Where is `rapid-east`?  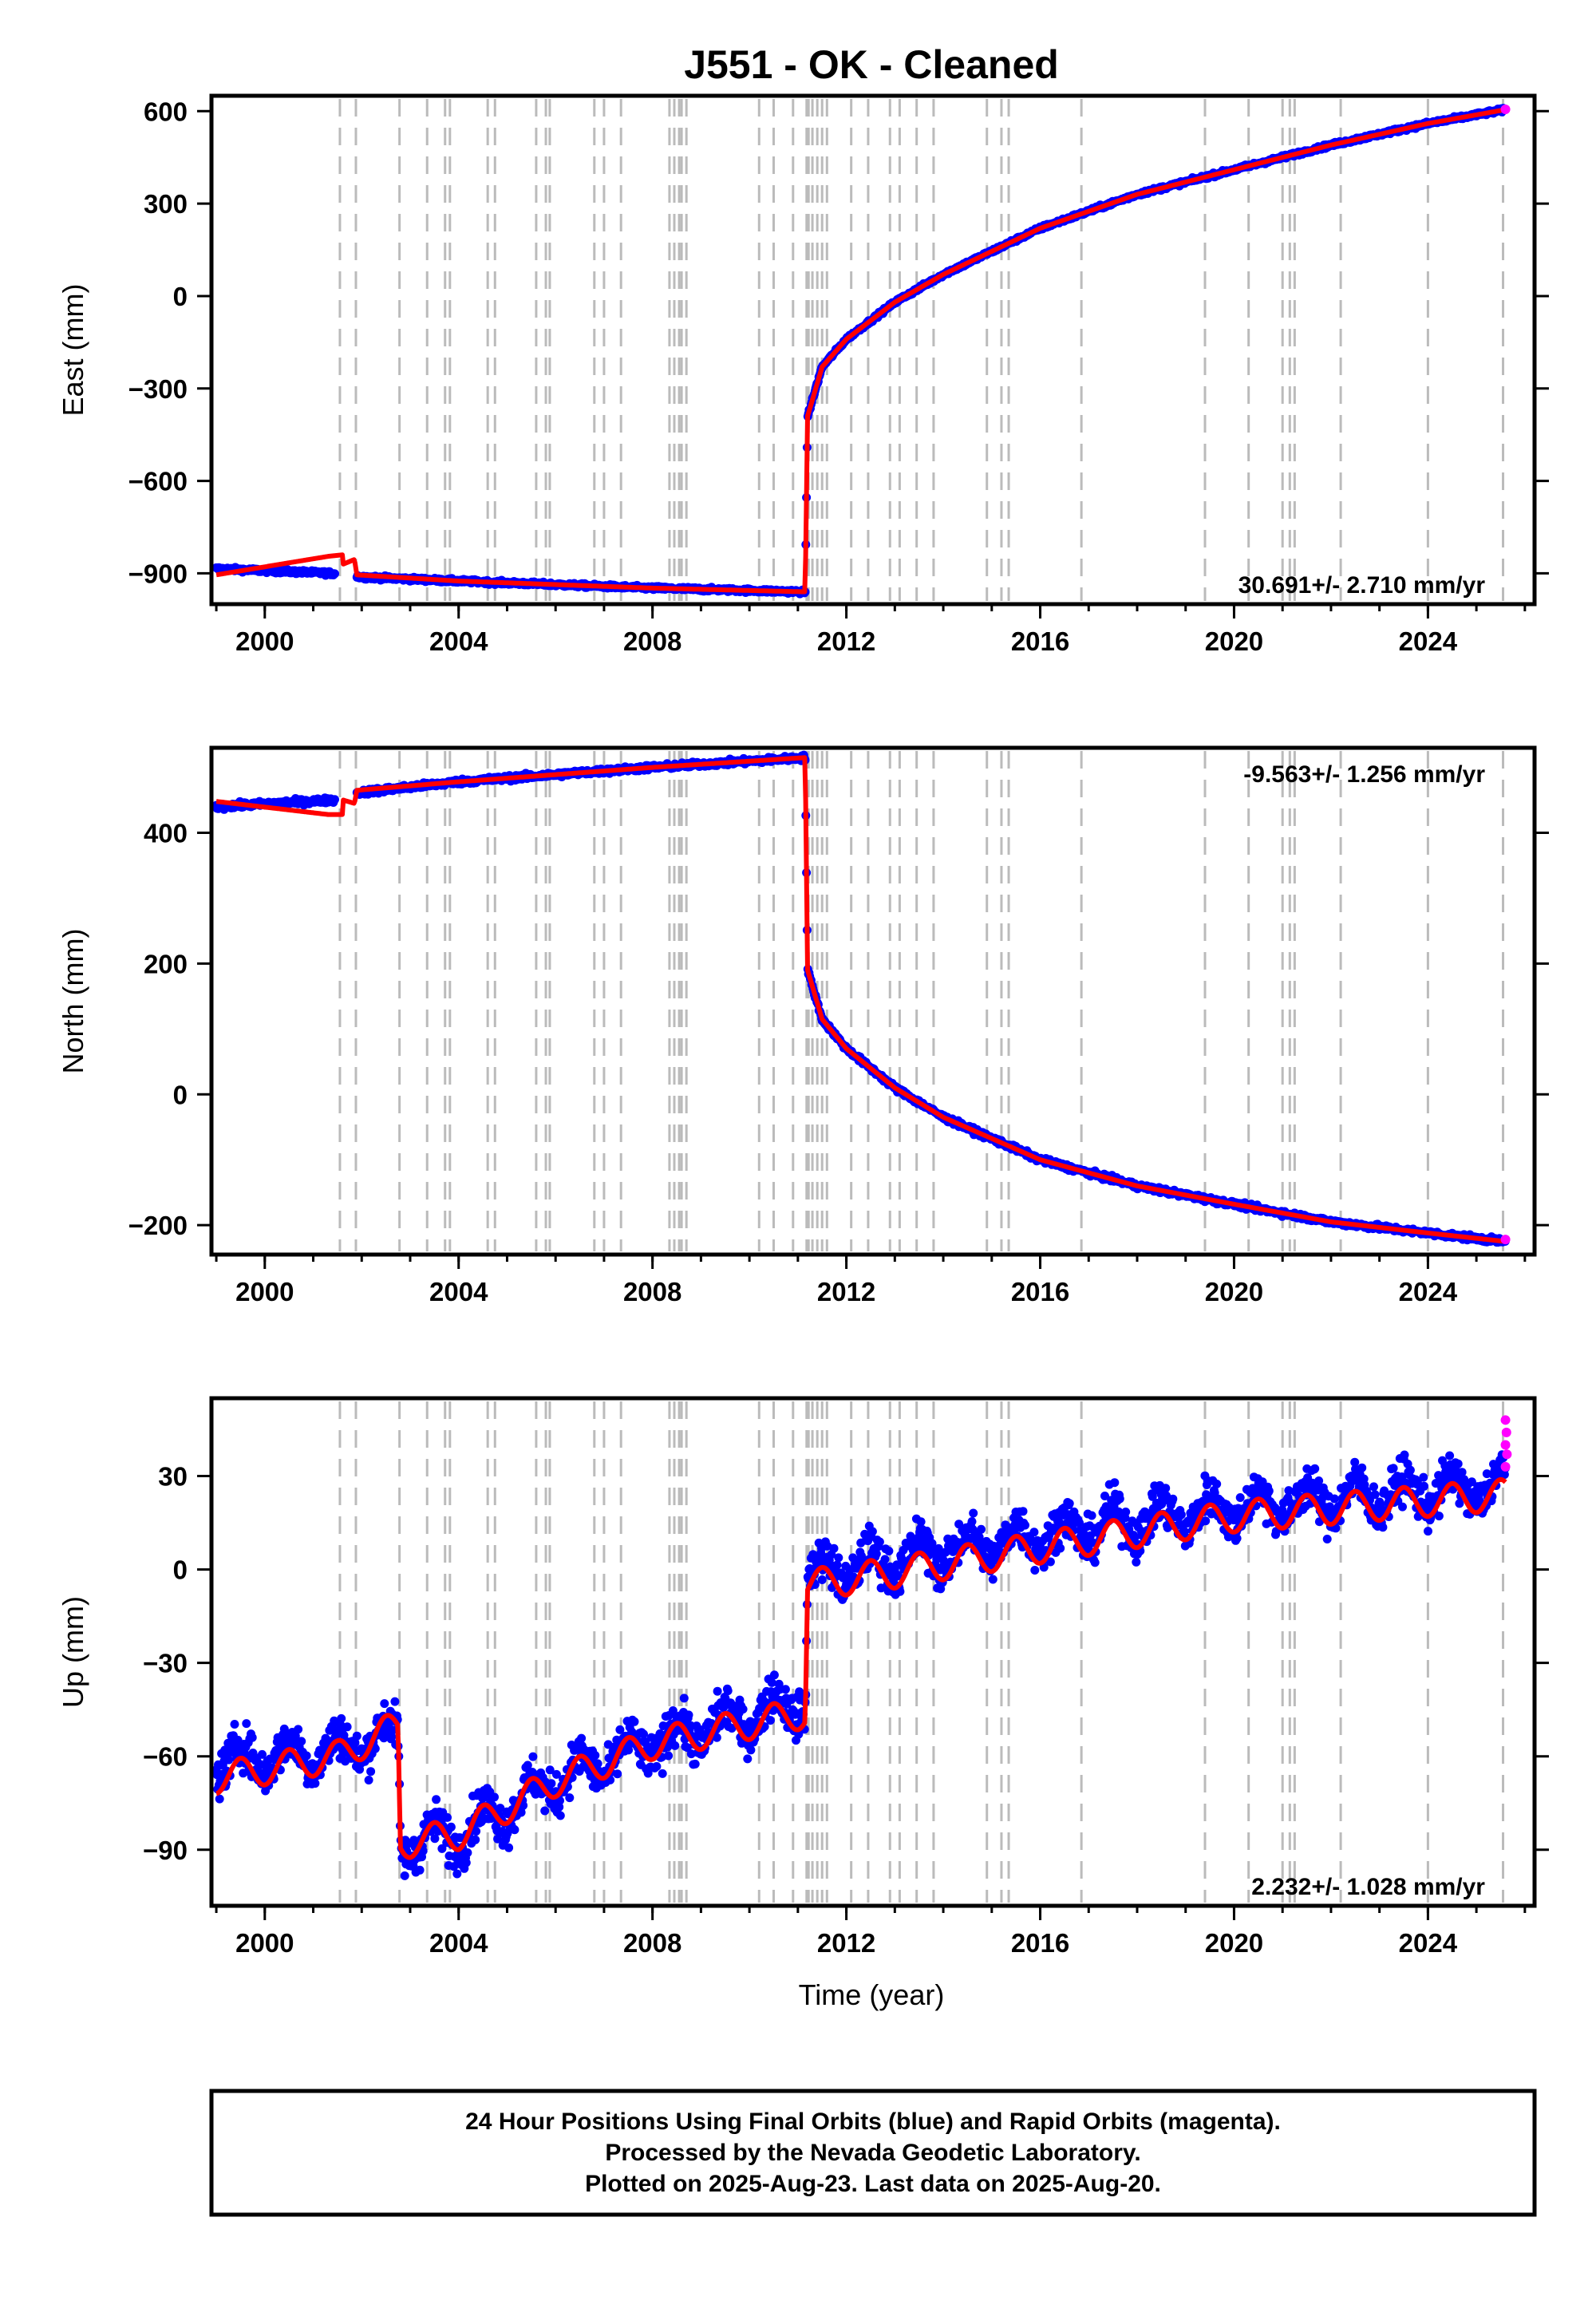
rapid-east is located at coordinates (1505, 109).